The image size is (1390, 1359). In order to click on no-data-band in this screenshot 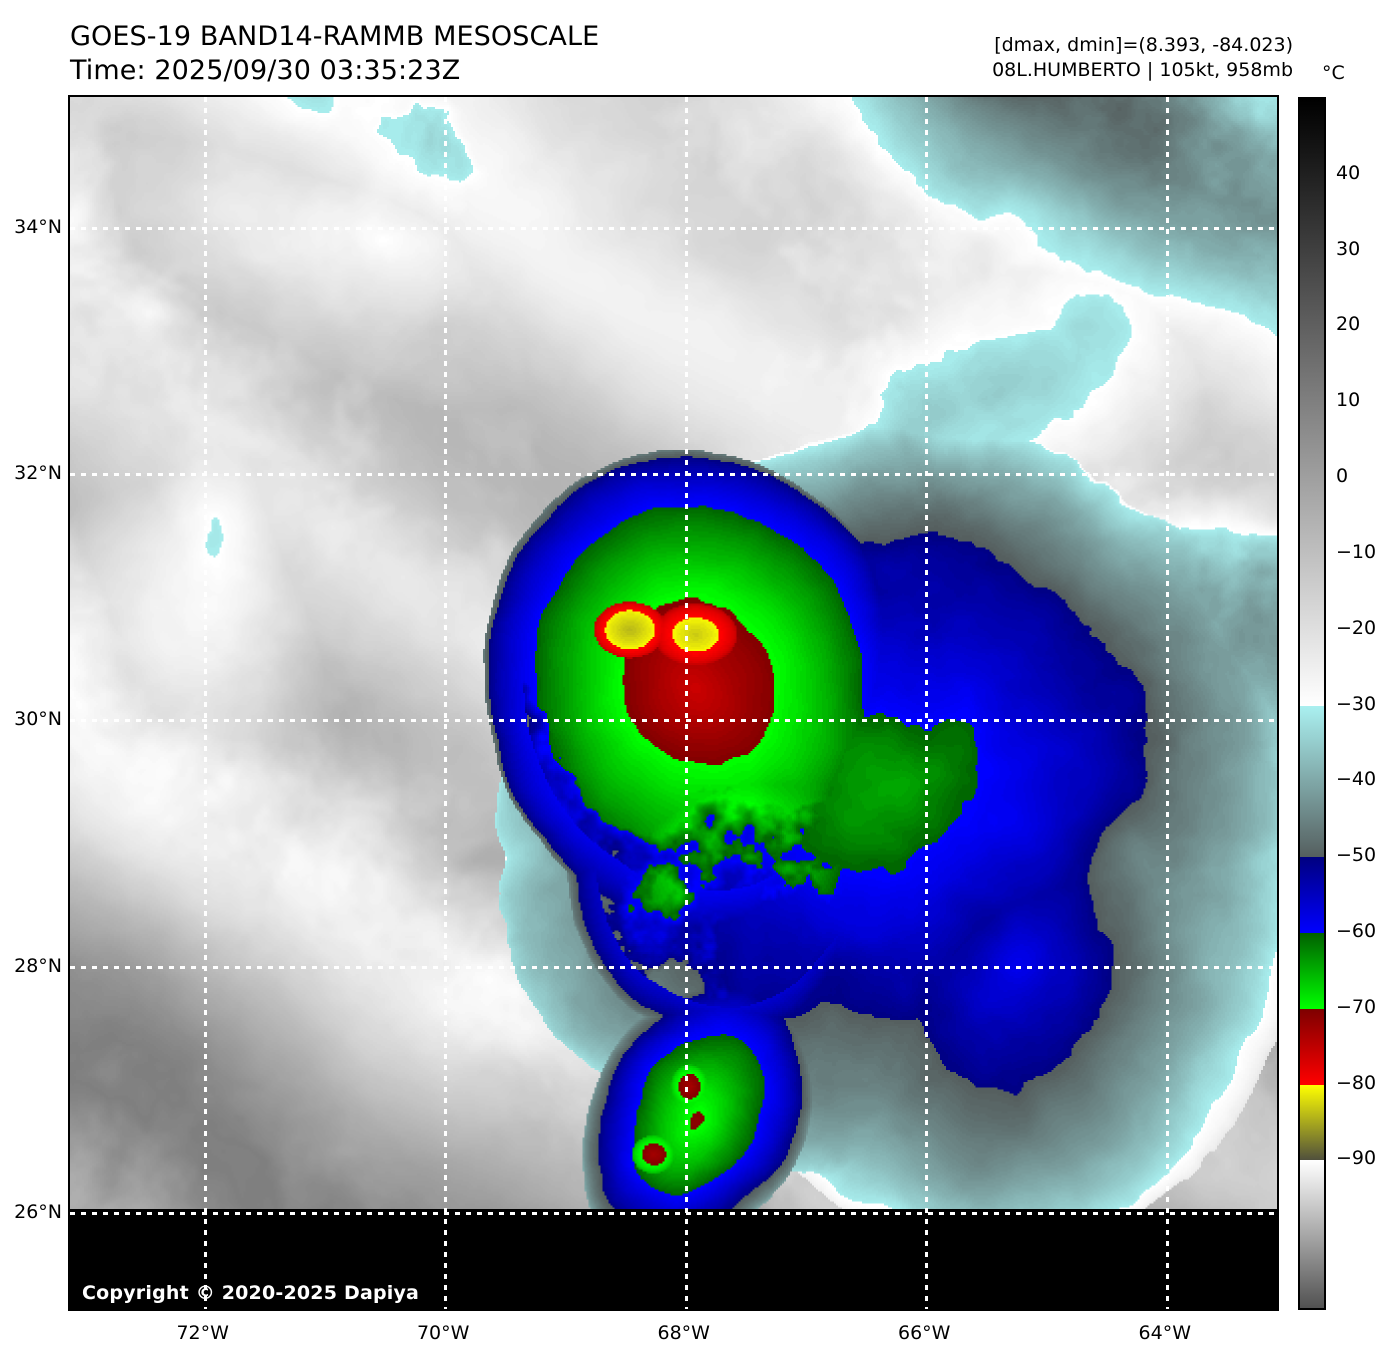, I will do `click(673, 1259)`.